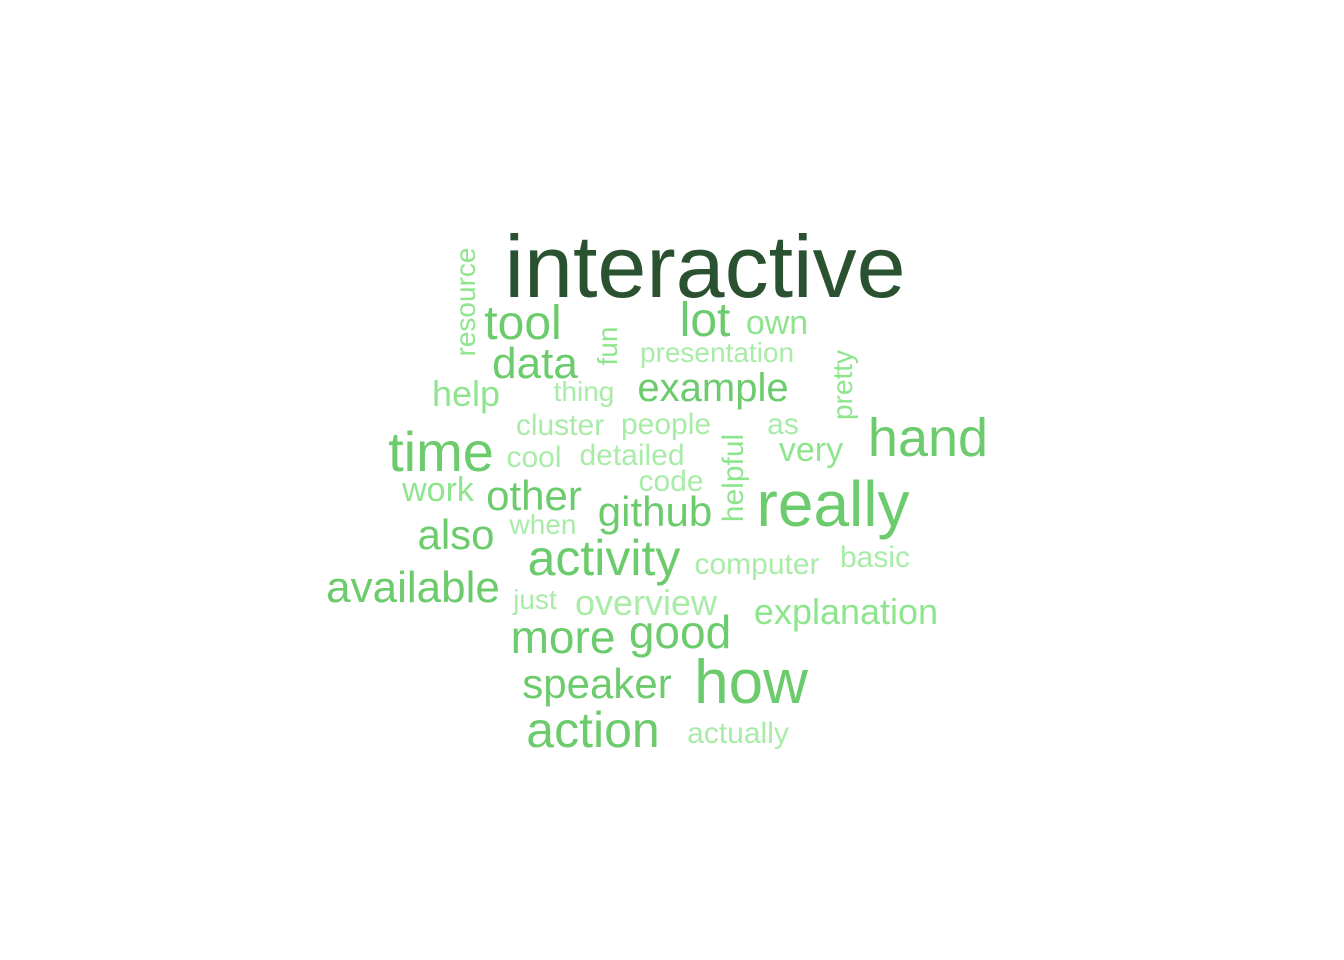  I want to click on word-how: how, so click(751, 682).